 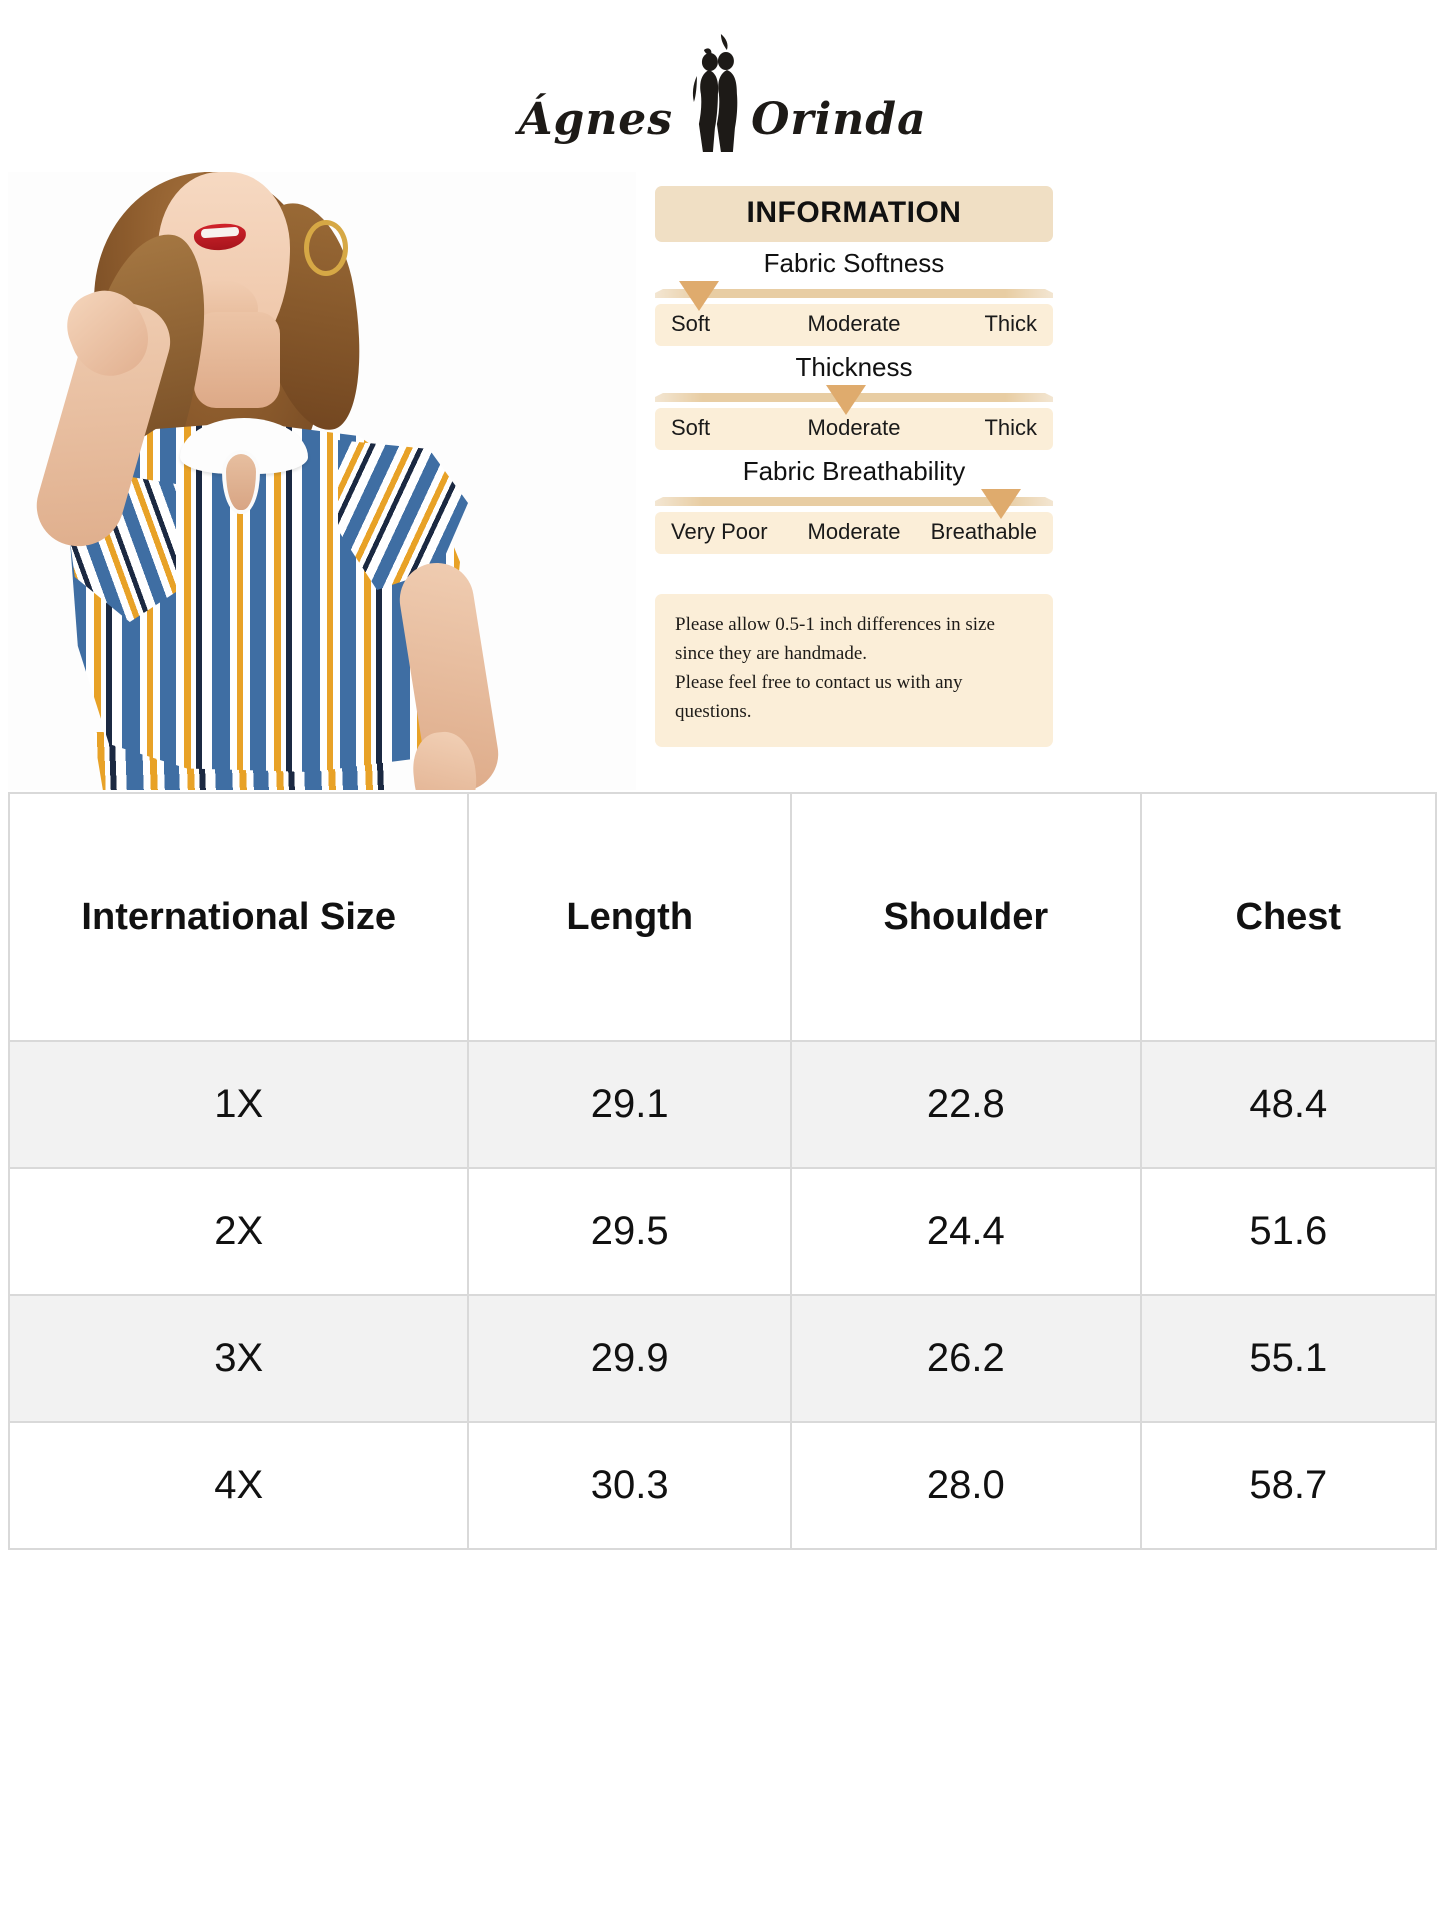 I want to click on scale-bar-thickness, so click(x=854, y=400).